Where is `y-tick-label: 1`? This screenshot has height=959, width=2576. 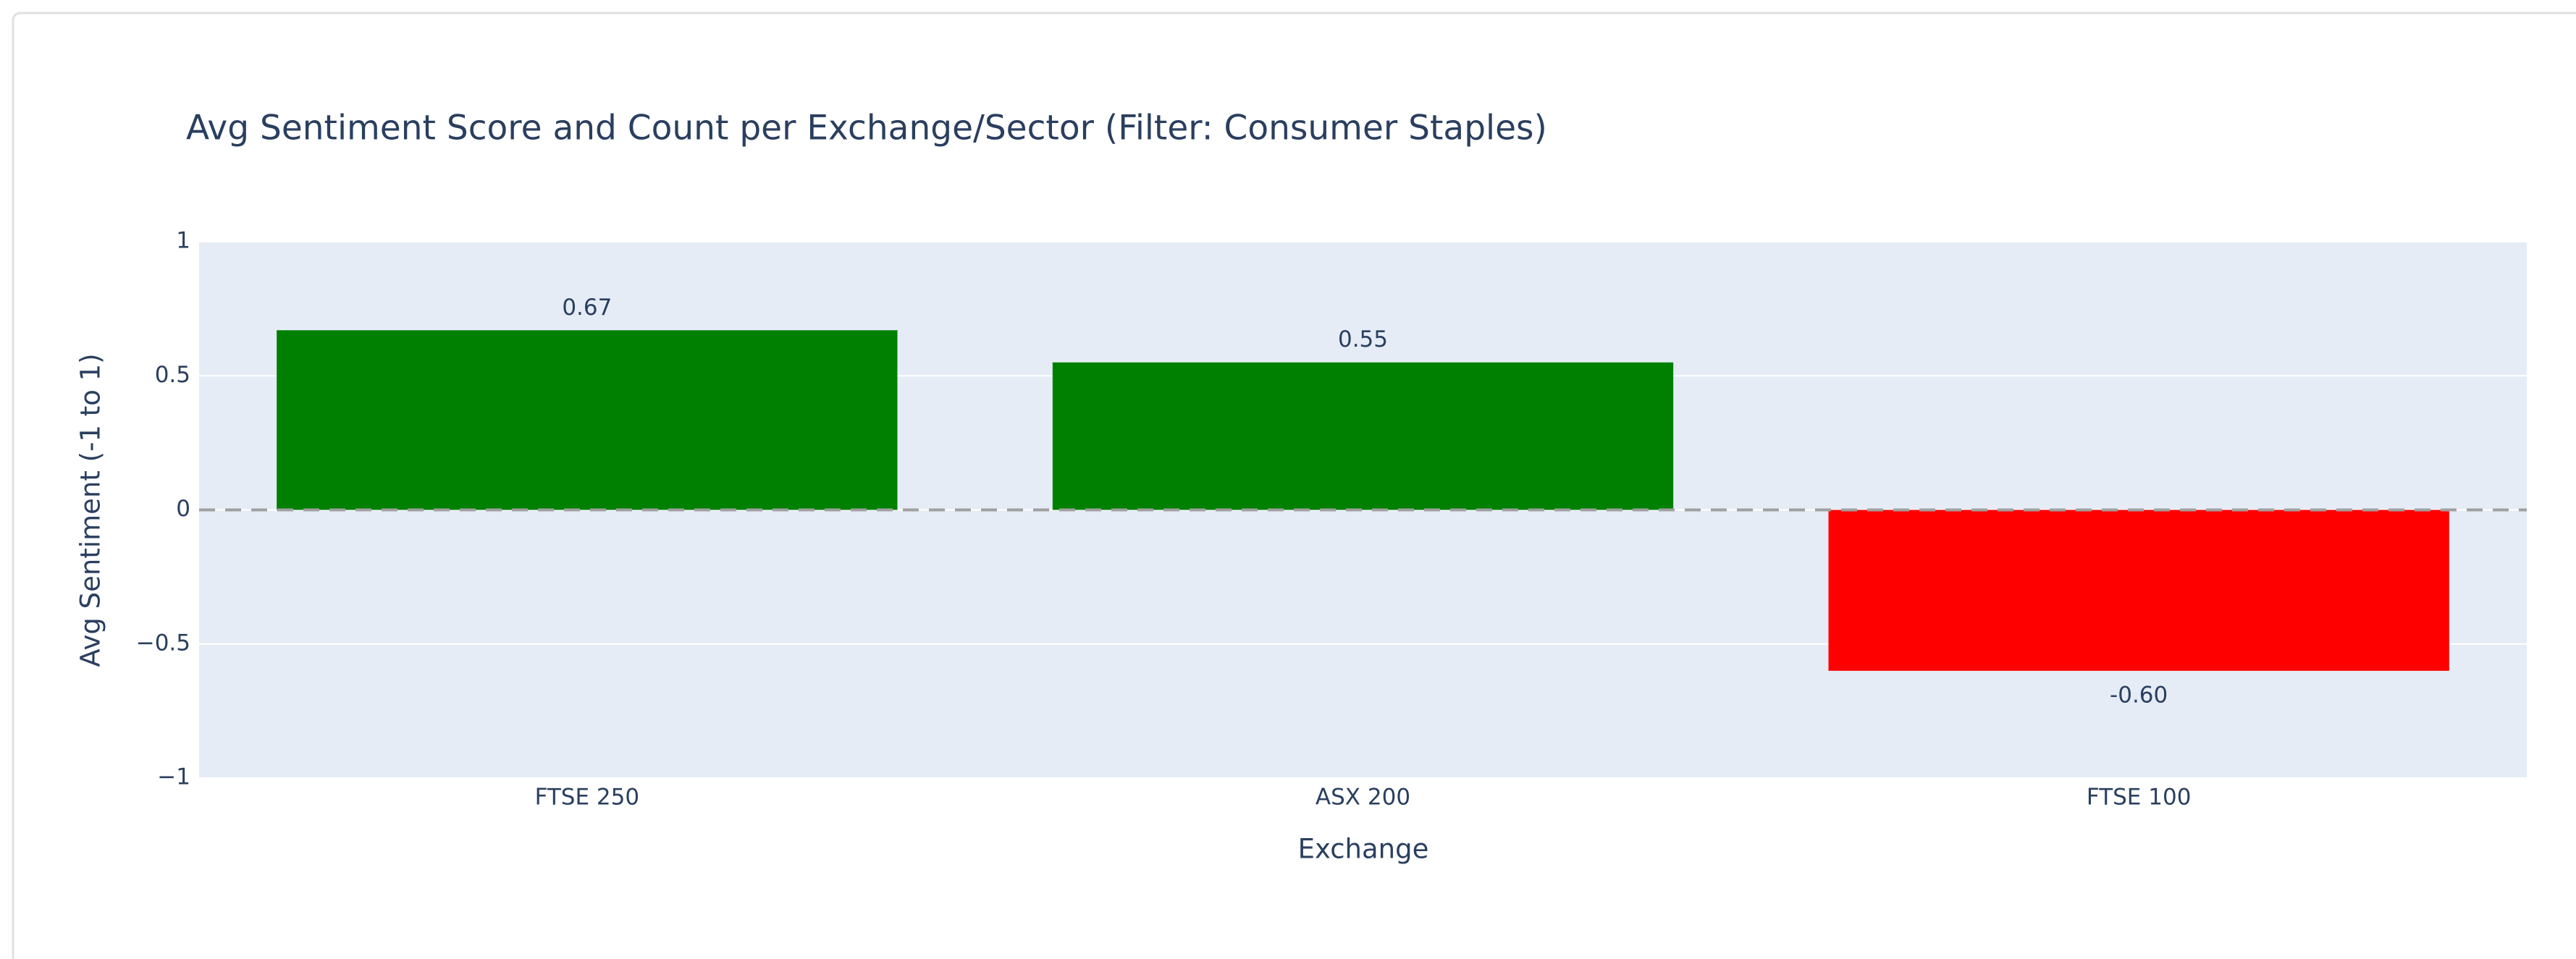 y-tick-label: 1 is located at coordinates (183, 241).